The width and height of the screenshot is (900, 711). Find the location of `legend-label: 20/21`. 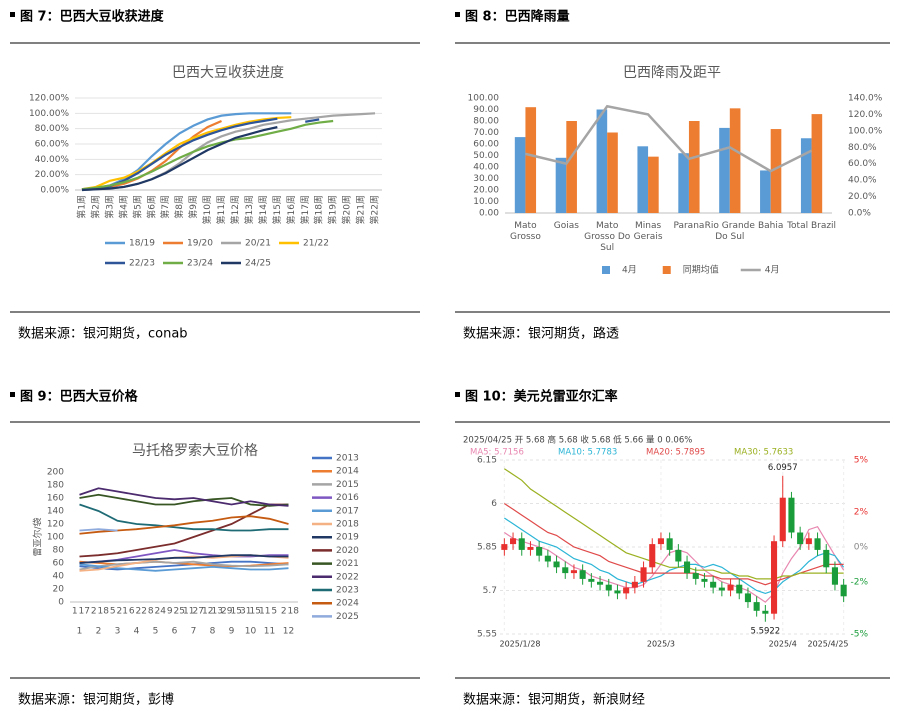

legend-label: 20/21 is located at coordinates (258, 244).